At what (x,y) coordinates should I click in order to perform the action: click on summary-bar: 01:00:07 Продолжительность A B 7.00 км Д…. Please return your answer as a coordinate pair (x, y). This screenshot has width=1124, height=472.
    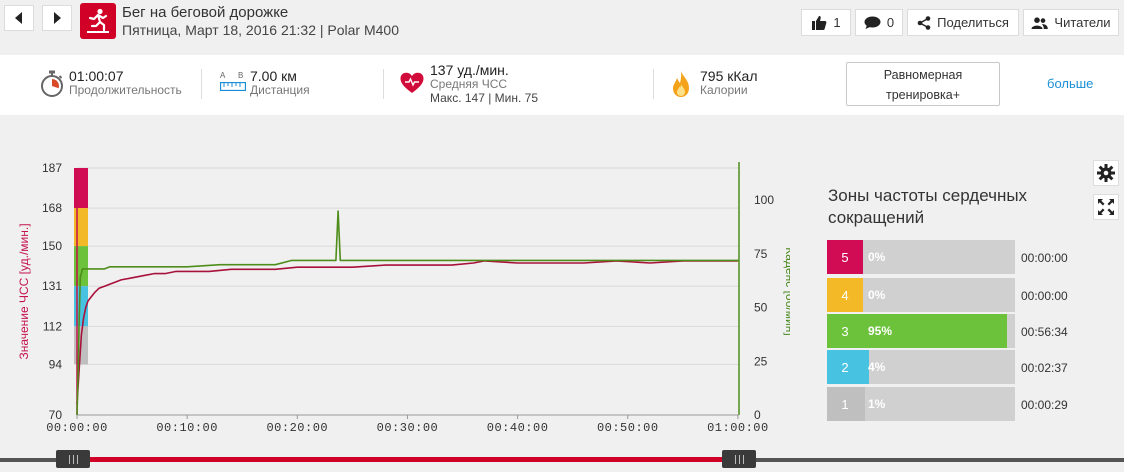
    Looking at the image, I should click on (562, 85).